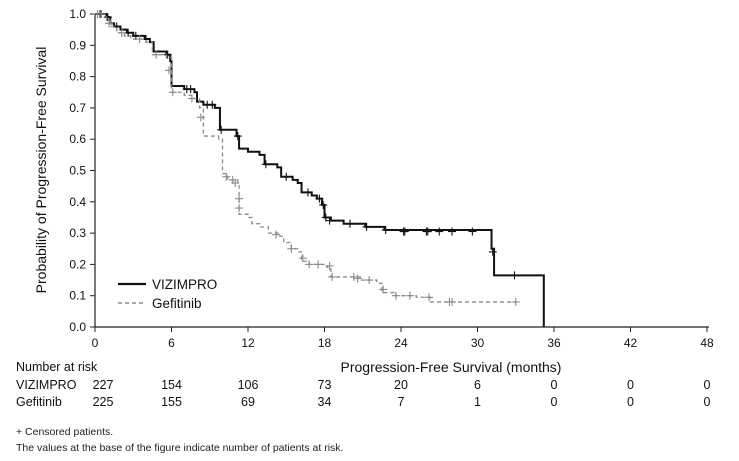 This screenshot has height=461, width=739. Describe the element at coordinates (77, 233) in the screenshot. I see `y-tick-label: 0.3` at that location.